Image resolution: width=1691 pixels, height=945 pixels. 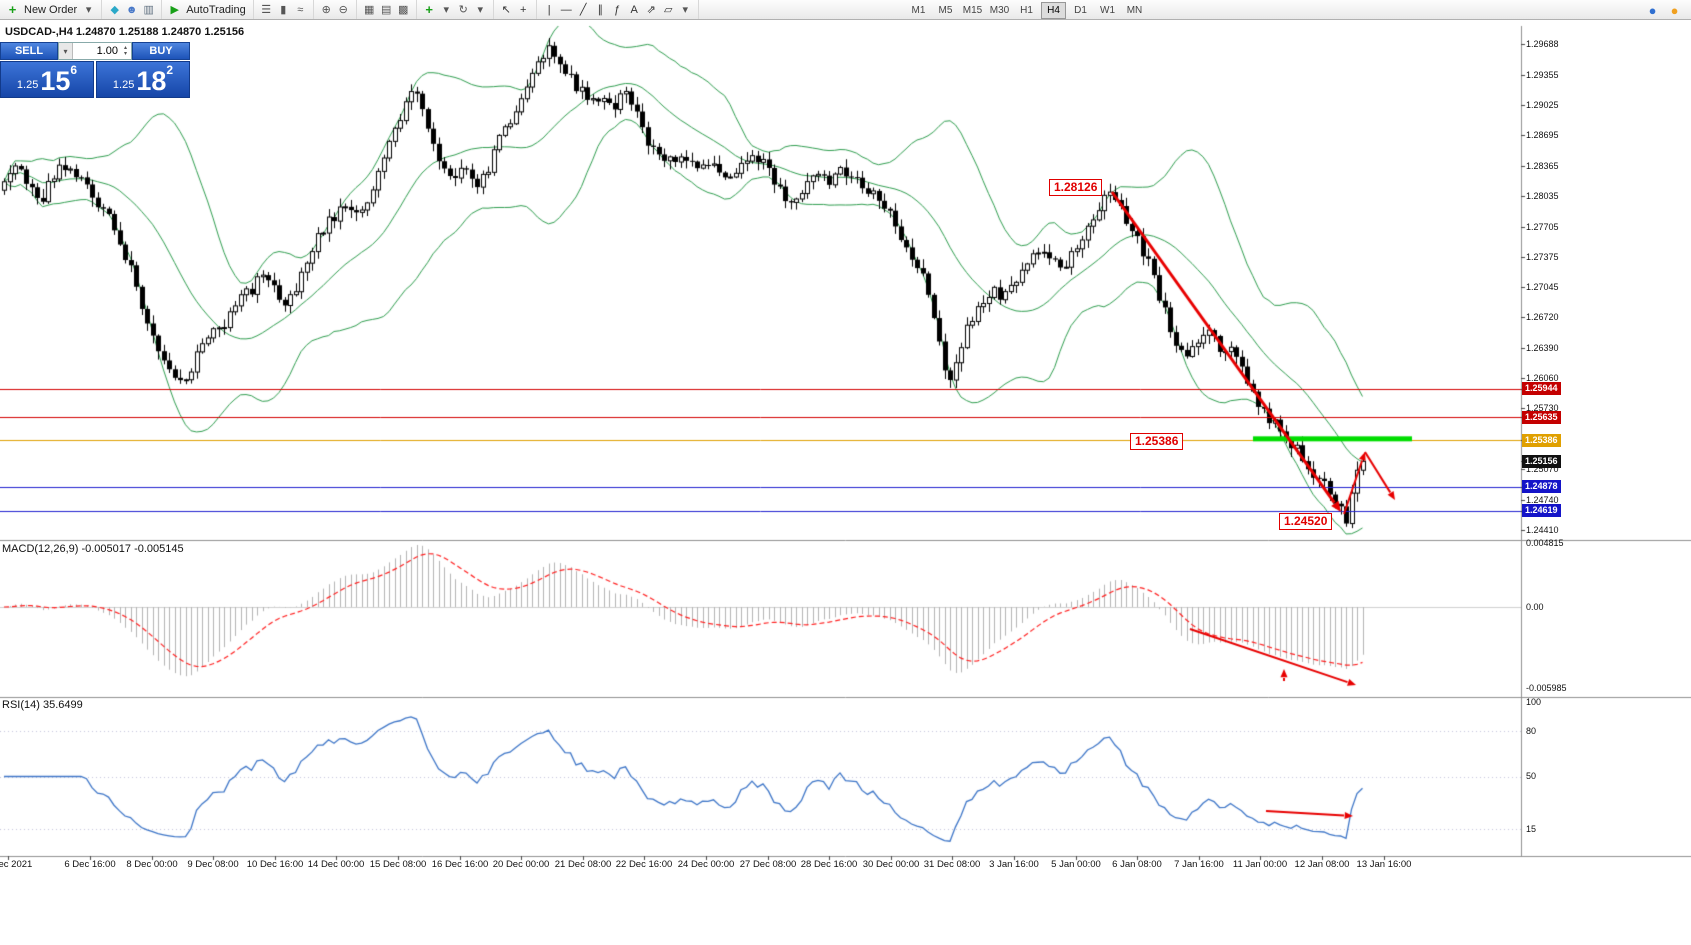 I want to click on profiles-icon: ☻, so click(x=131, y=9).